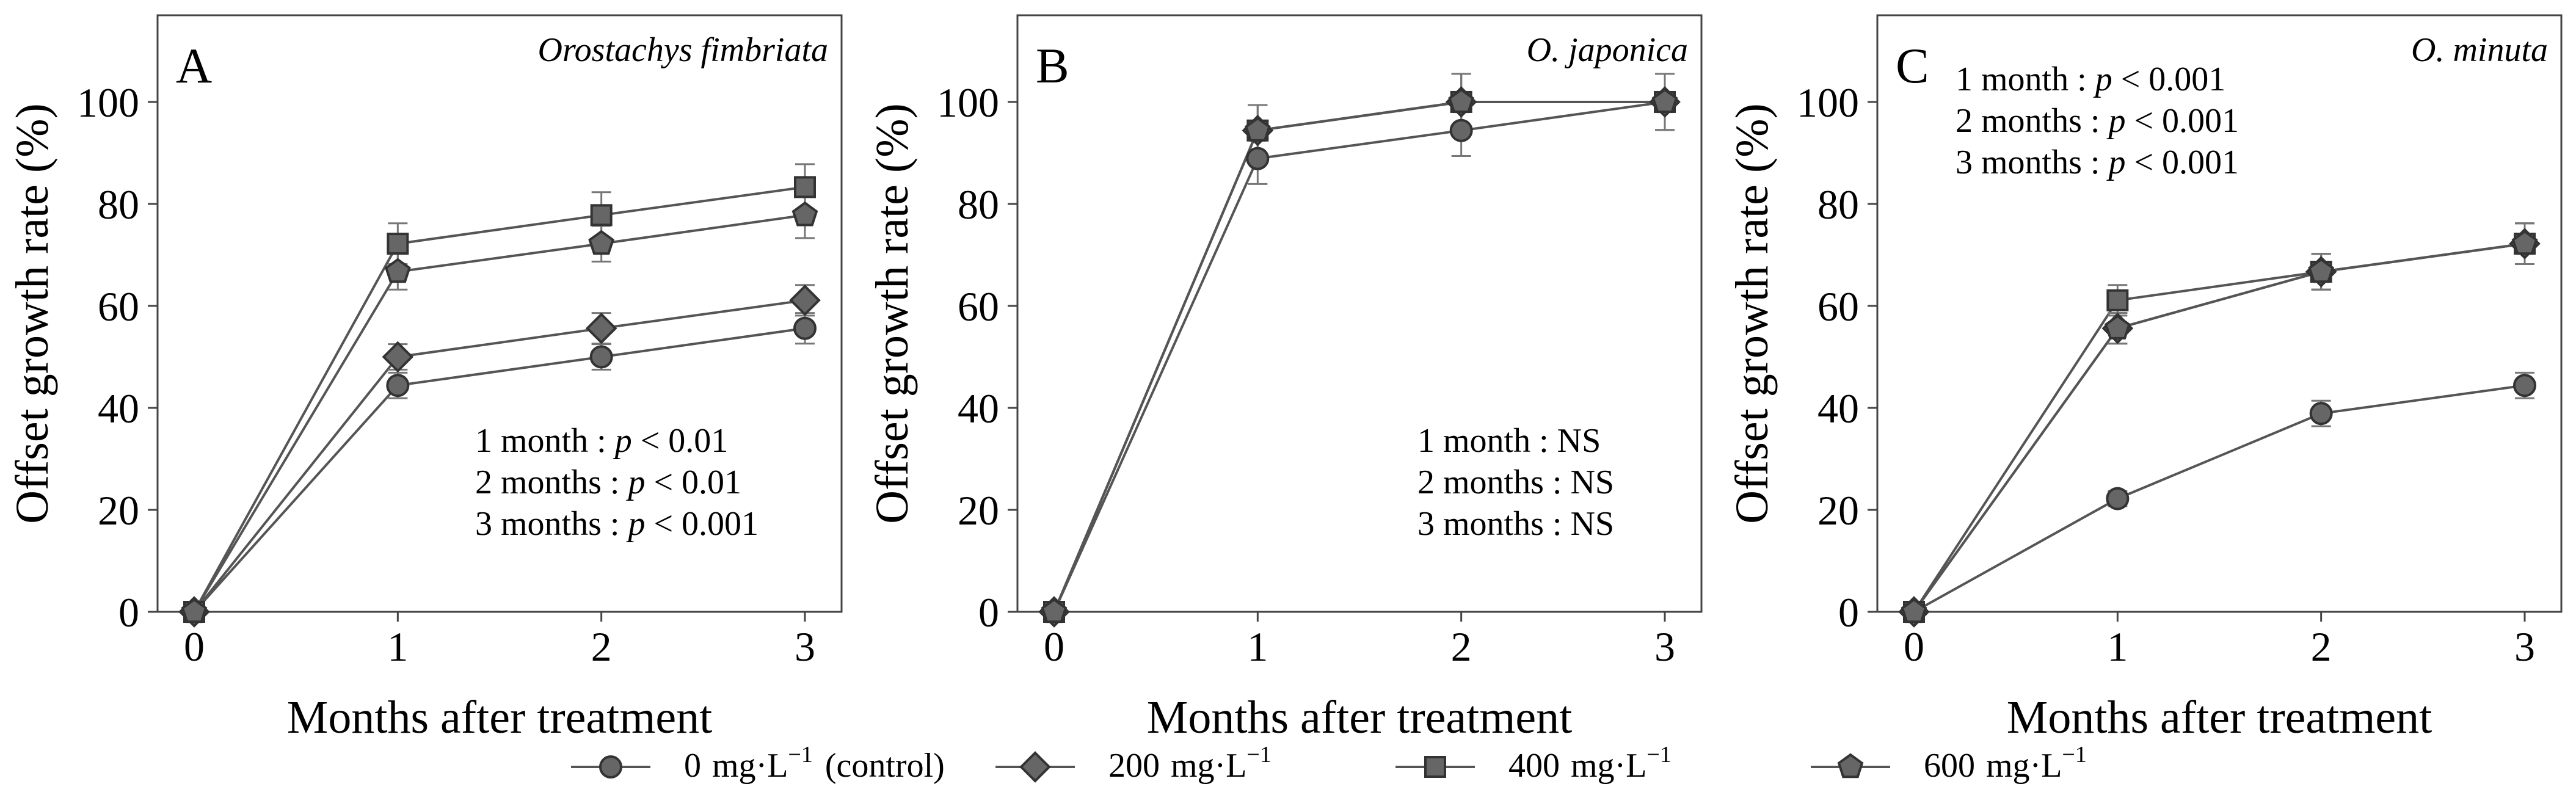 This screenshot has width=2576, height=806. Describe the element at coordinates (1052, 65) in the screenshot. I see `panel-letter: B` at that location.